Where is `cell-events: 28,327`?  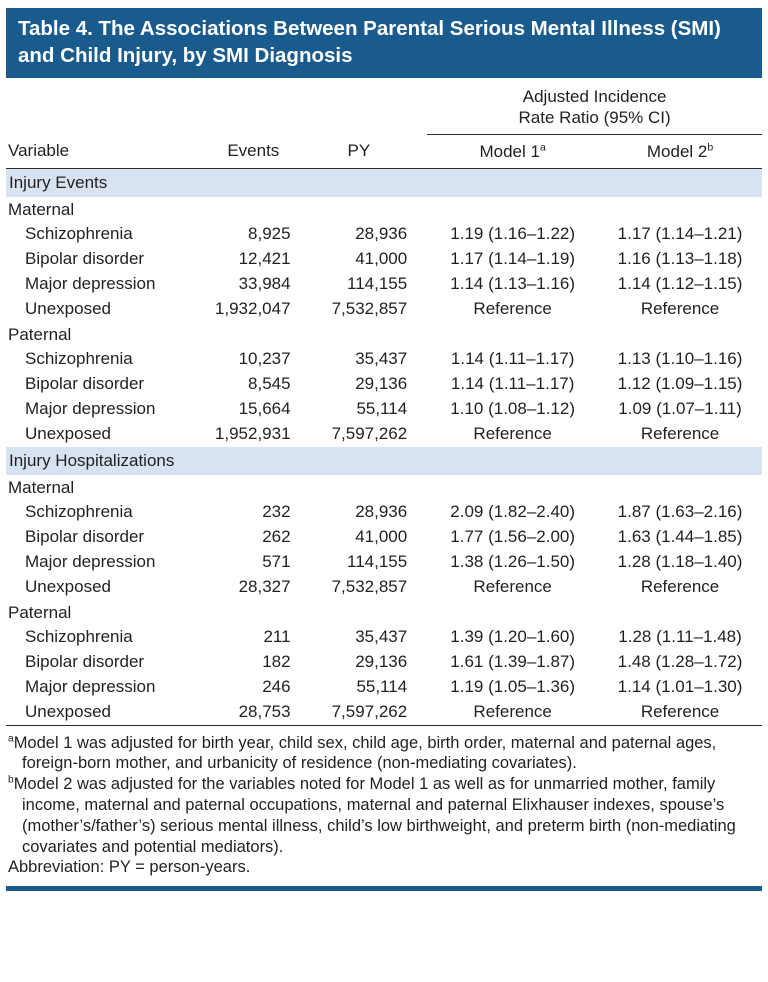 cell-events: 28,327 is located at coordinates (264, 587).